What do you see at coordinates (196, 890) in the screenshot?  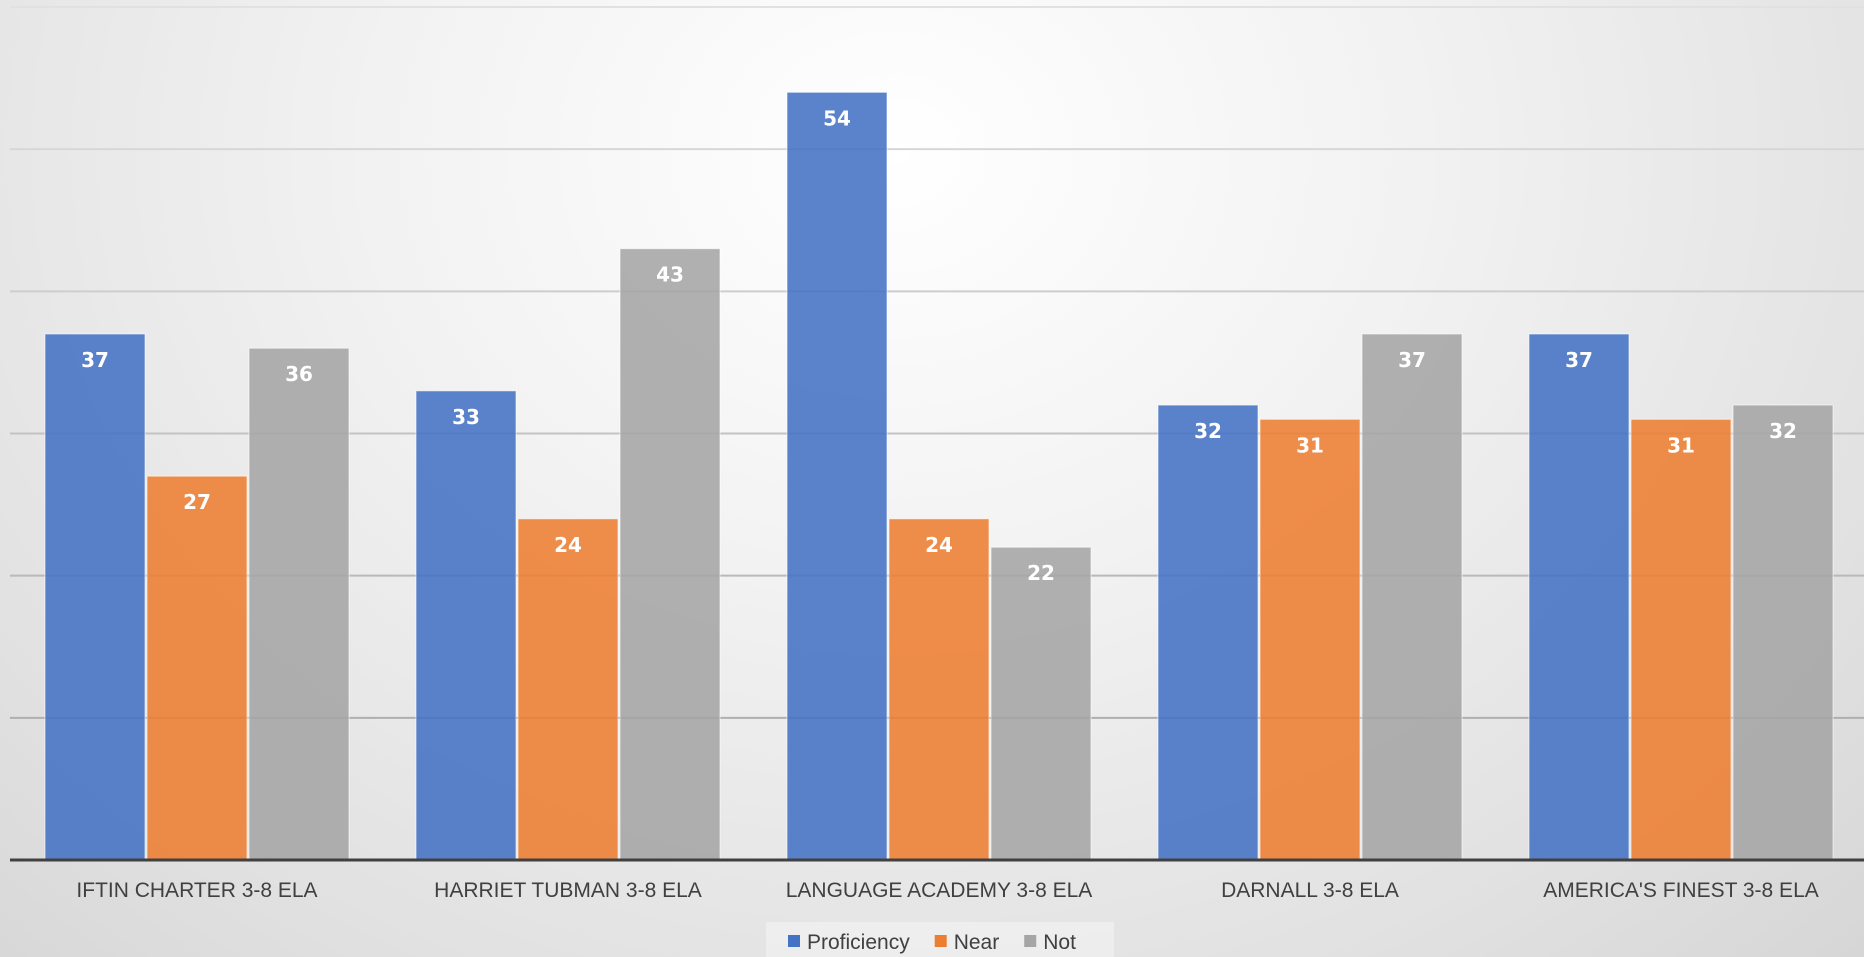 I see `category-label: IFTIN CHARTER 3-8 ELA` at bounding box center [196, 890].